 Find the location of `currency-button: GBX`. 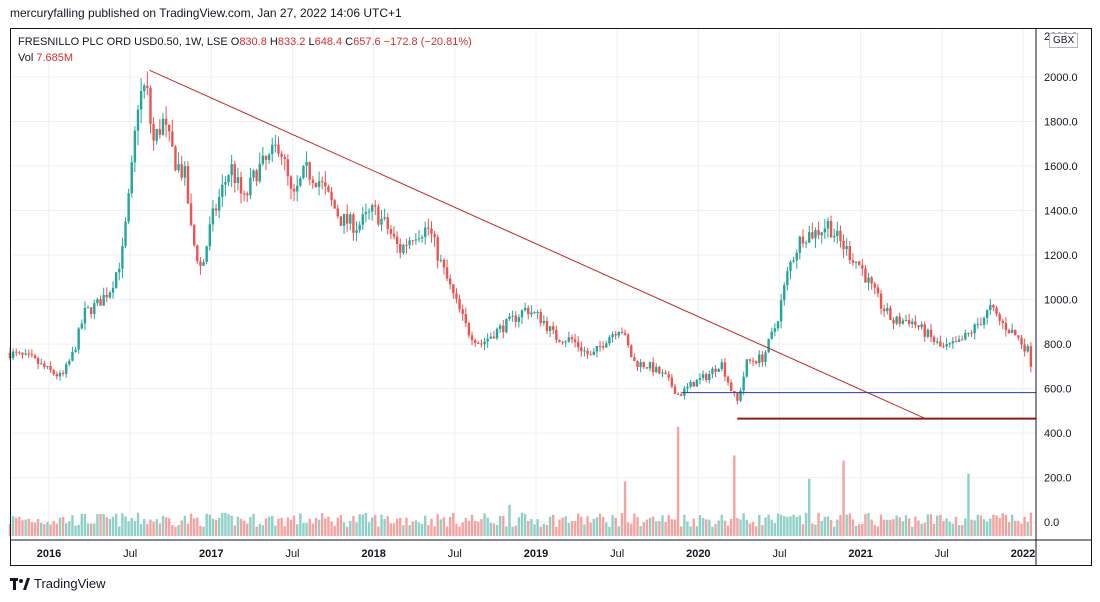

currency-button: GBX is located at coordinates (1064, 40).